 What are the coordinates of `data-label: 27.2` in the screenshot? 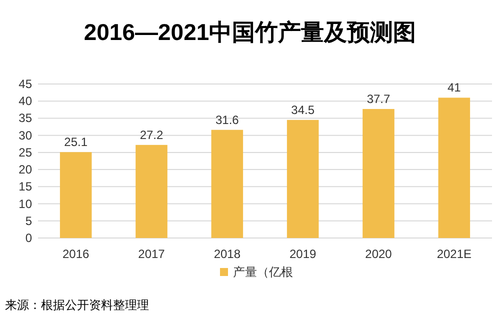 It's located at (152, 135).